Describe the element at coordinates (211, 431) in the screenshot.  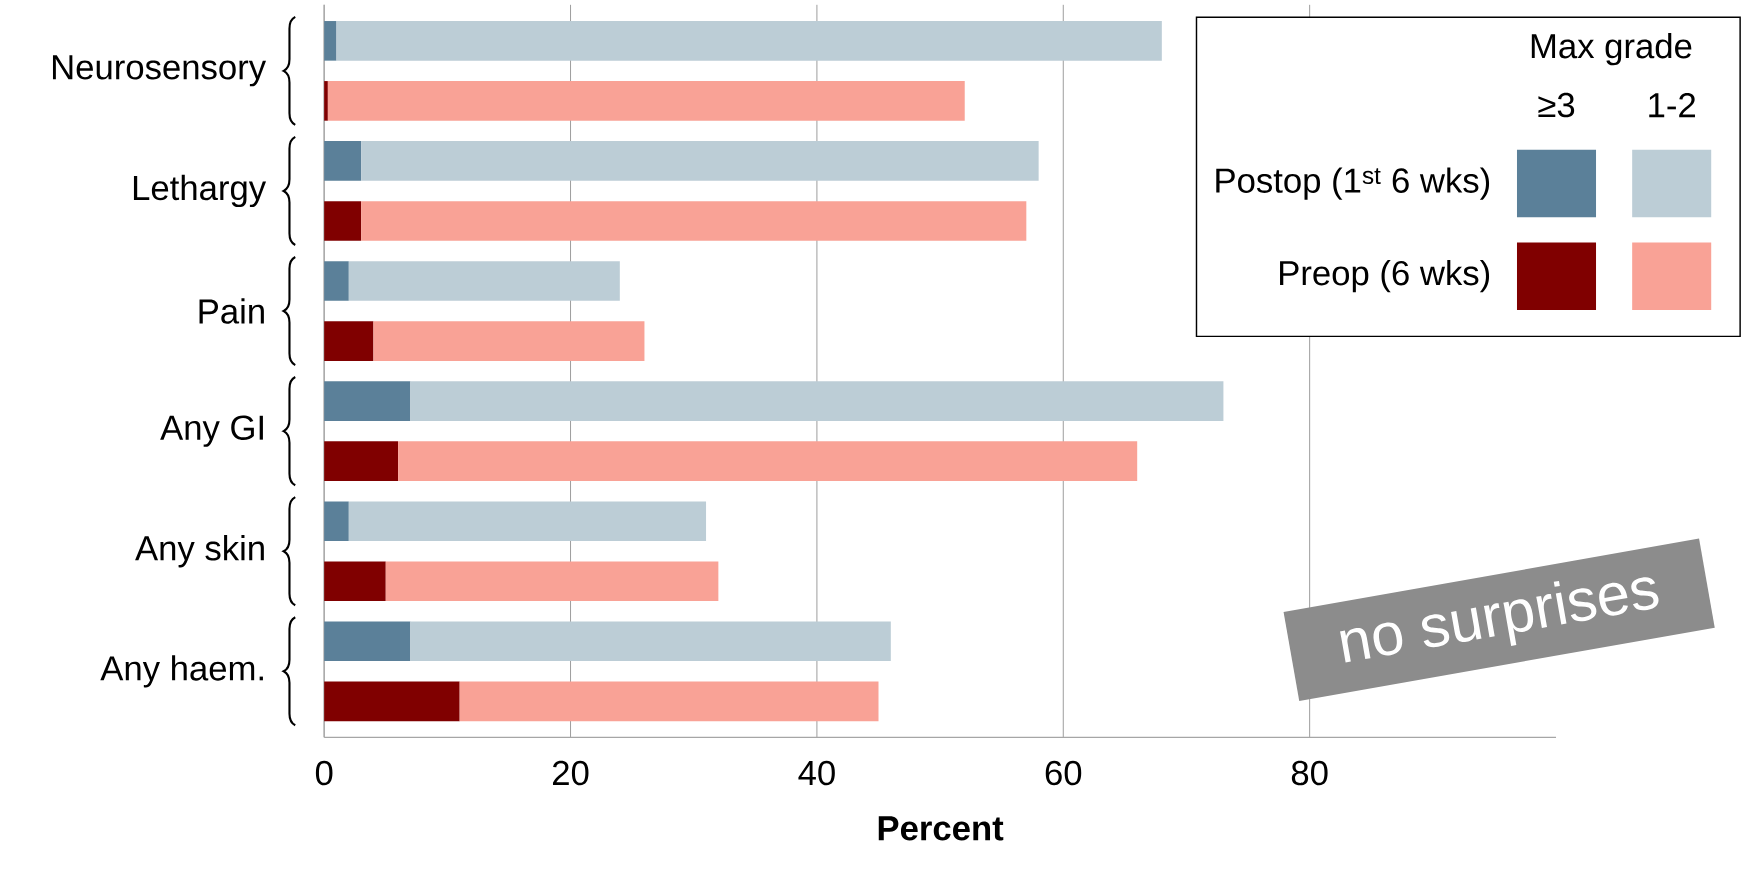
I see `y-tick-label: Any GI` at that location.